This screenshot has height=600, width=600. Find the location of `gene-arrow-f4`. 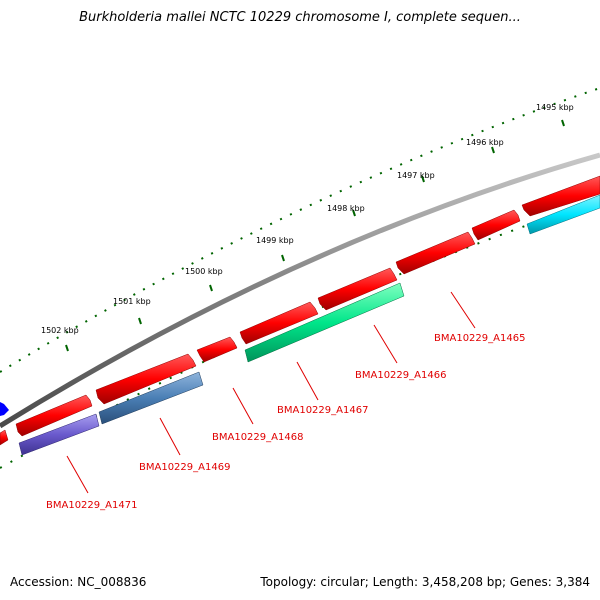

gene-arrow-f4 is located at coordinates (217, 349).